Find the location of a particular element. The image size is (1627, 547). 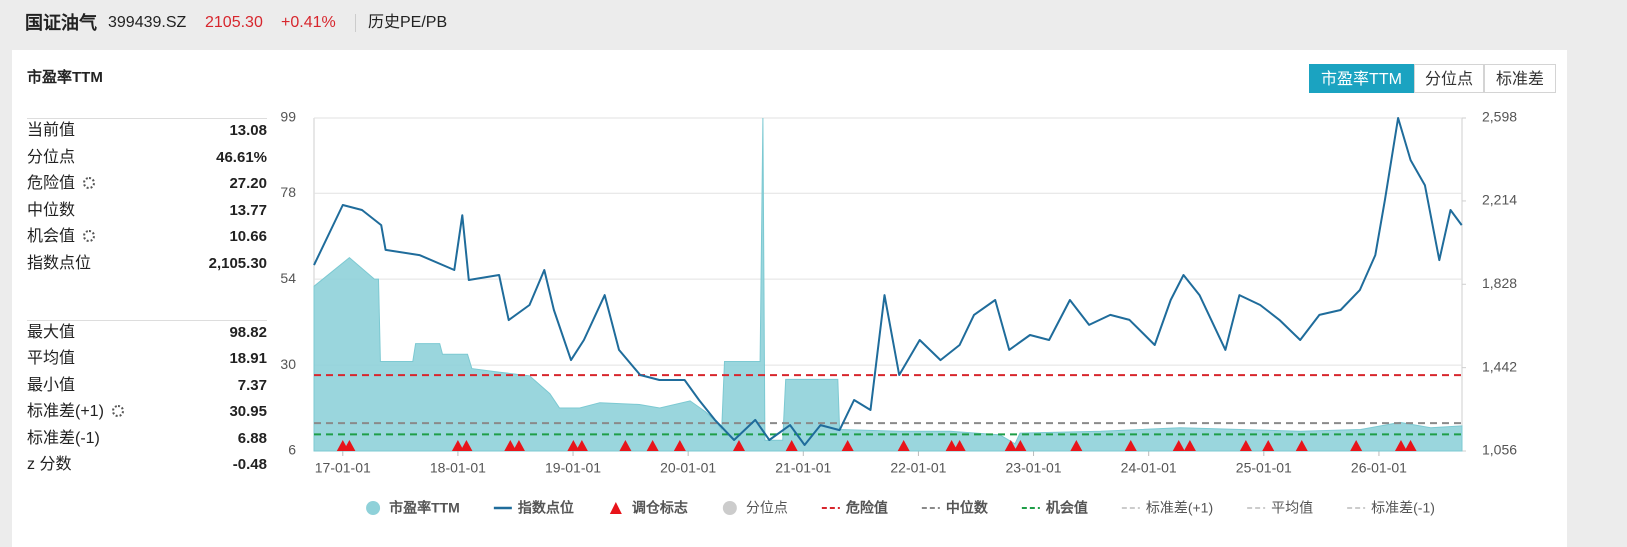

stat-label: 标准差(+1) is located at coordinates (75, 412).